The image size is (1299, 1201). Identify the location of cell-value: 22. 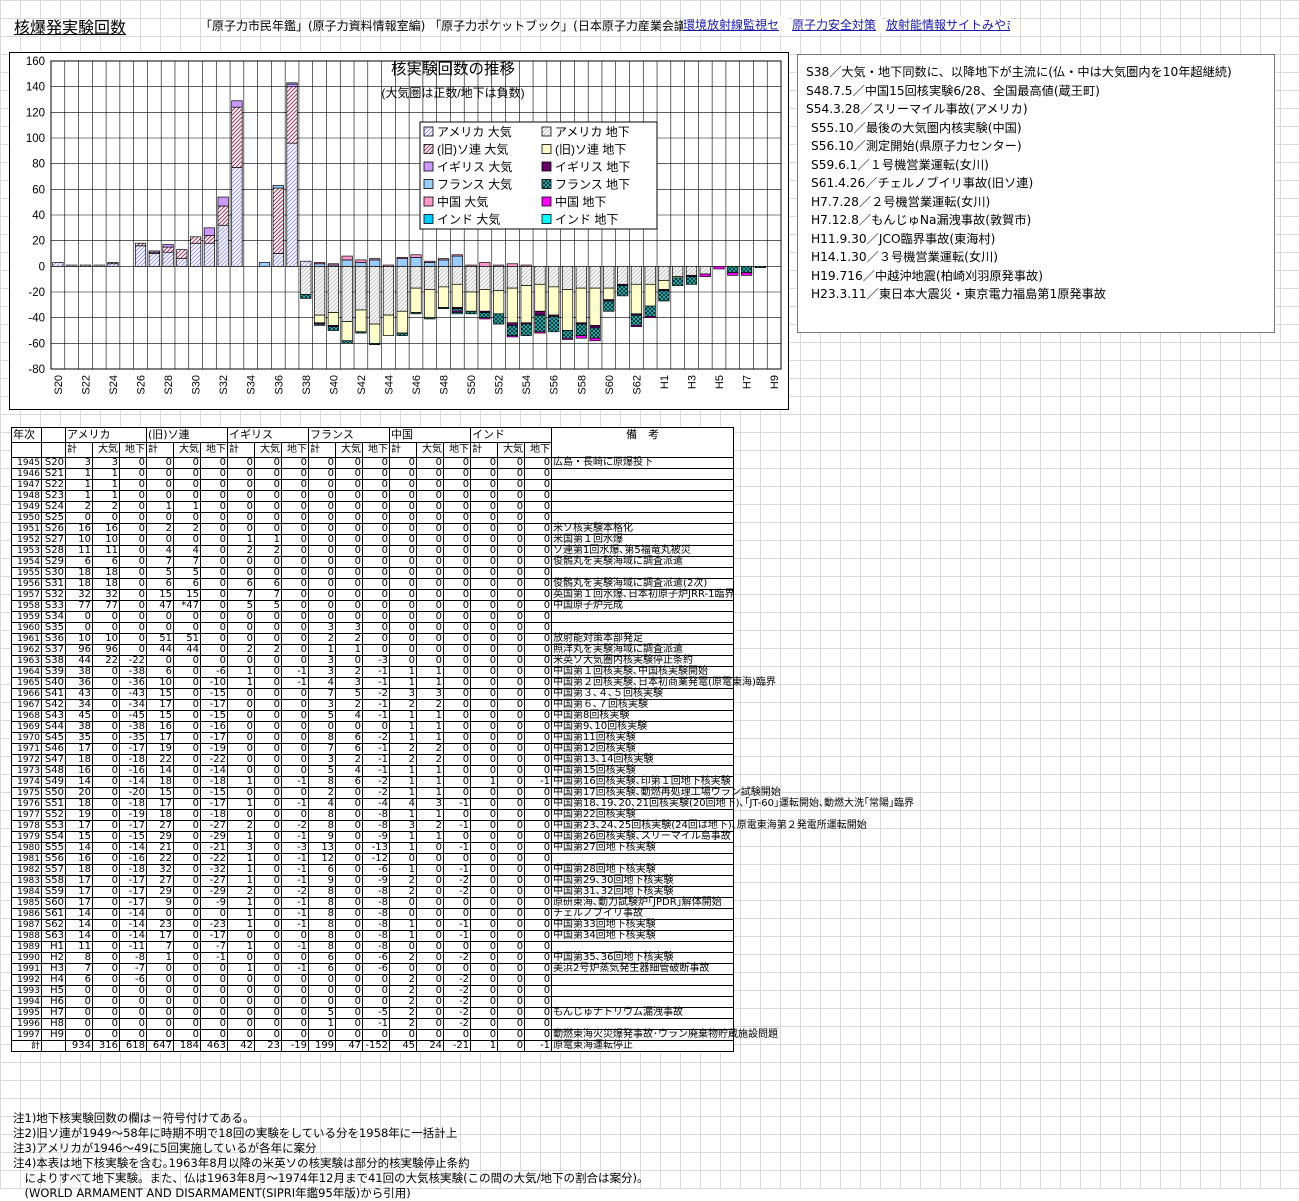
(160, 760).